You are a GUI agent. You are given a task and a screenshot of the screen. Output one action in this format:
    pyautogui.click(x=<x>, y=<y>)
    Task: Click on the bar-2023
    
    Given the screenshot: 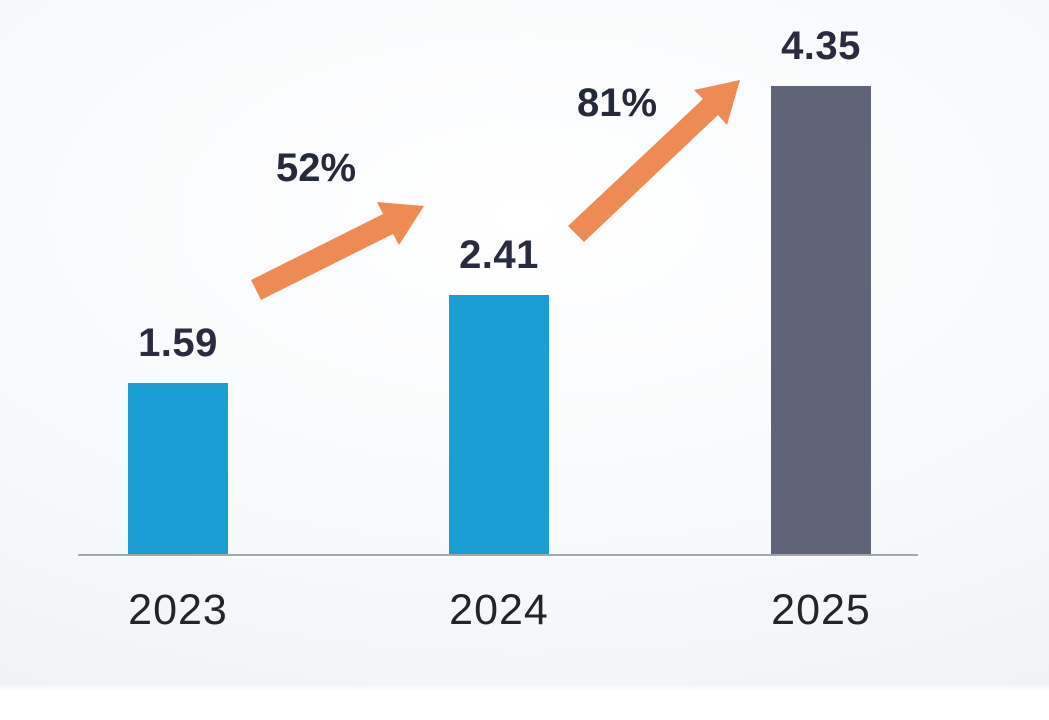 What is the action you would take?
    pyautogui.click(x=178, y=468)
    